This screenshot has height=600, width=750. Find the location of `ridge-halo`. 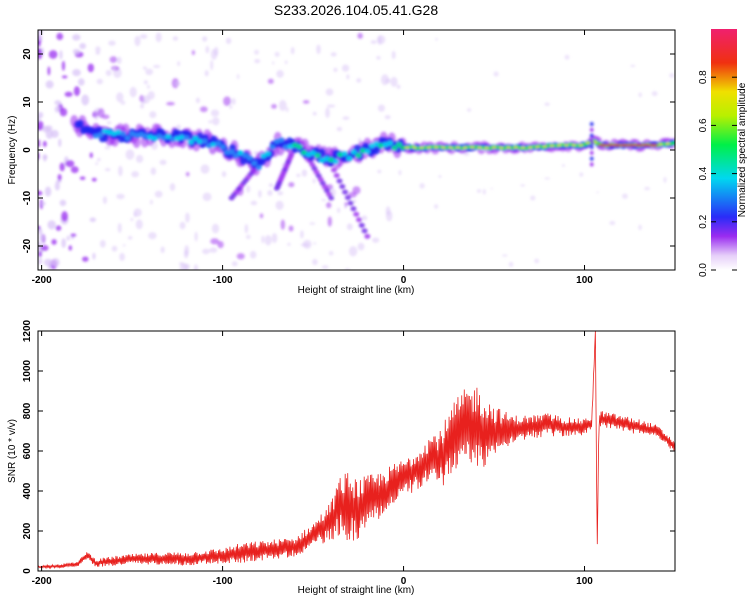

ridge-halo is located at coordinates (136, 142).